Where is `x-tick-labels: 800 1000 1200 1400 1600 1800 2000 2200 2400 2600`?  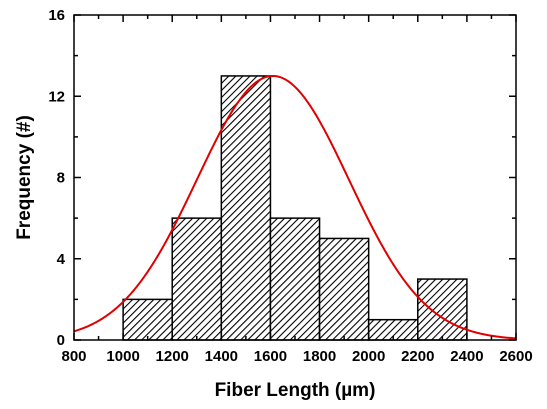
x-tick-labels: 800 1000 1200 1400 1600 1800 2000 2200 2400 2600 is located at coordinates (296, 356).